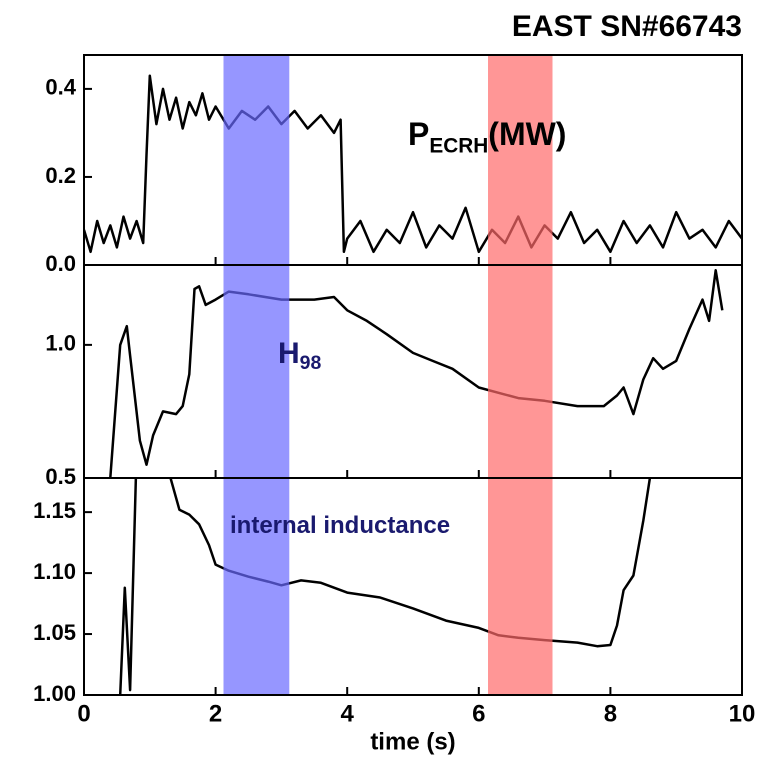 This screenshot has height=771, width=763. I want to click on y-tick-label: 0.4, so click(60, 87).